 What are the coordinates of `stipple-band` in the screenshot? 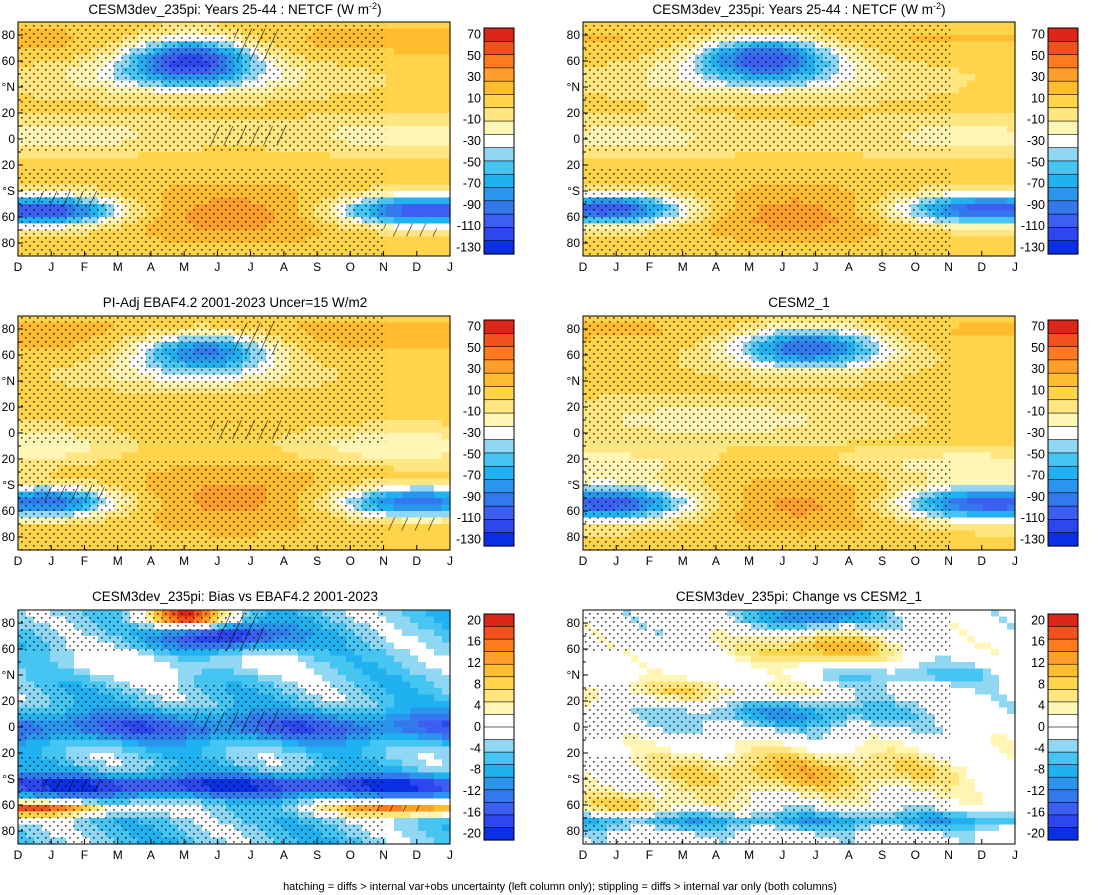 It's located at (767, 211).